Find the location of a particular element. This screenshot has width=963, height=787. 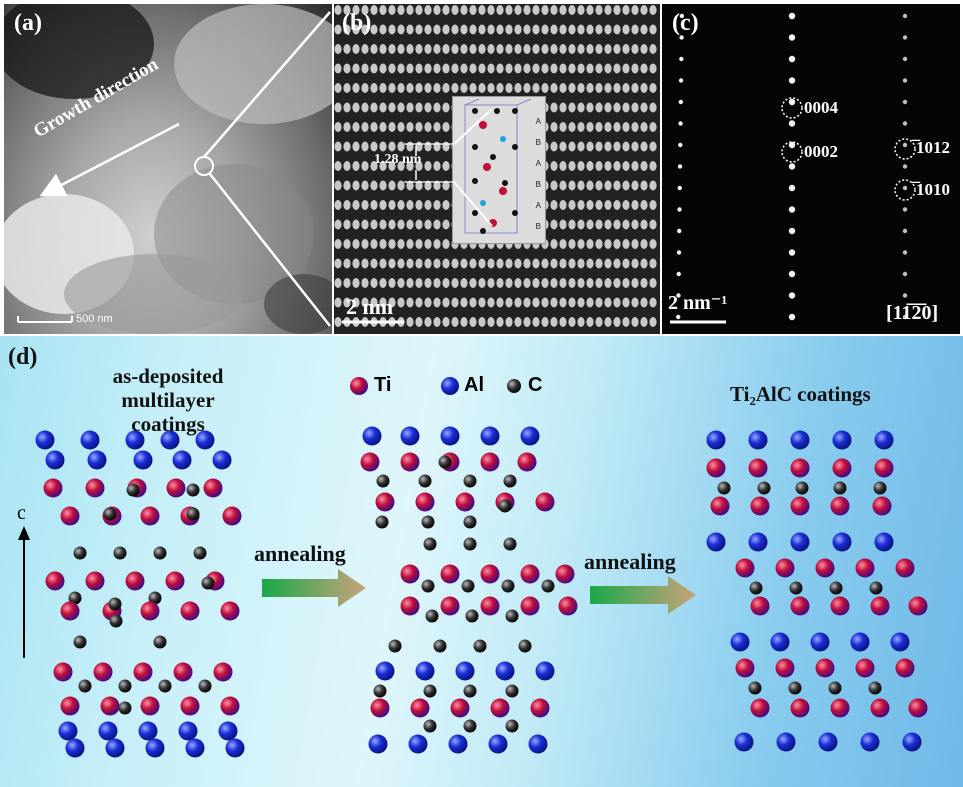

legend-c: C is located at coordinates (535, 385).